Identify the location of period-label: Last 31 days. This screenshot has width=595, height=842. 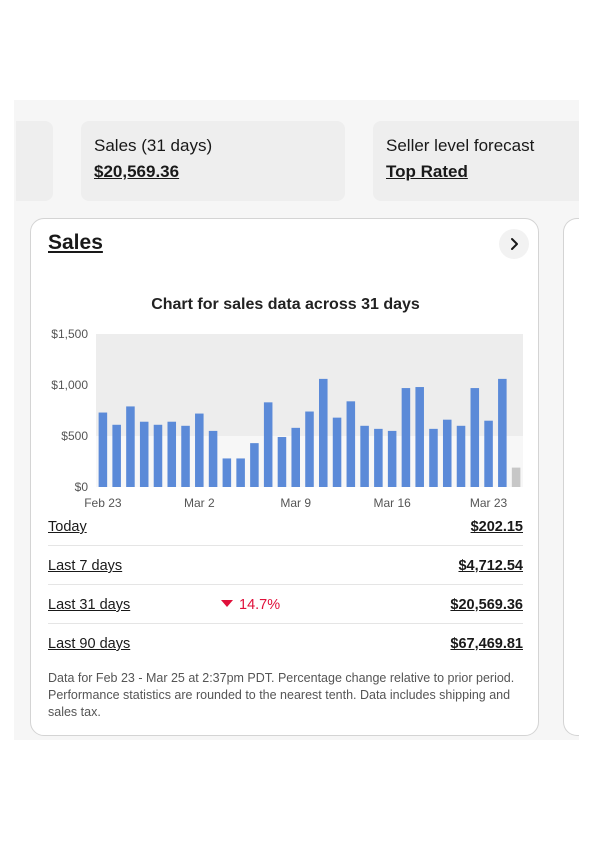
(89, 605).